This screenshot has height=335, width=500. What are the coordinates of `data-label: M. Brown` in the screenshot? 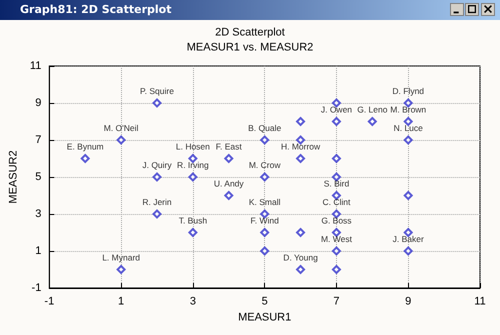 It's located at (408, 109).